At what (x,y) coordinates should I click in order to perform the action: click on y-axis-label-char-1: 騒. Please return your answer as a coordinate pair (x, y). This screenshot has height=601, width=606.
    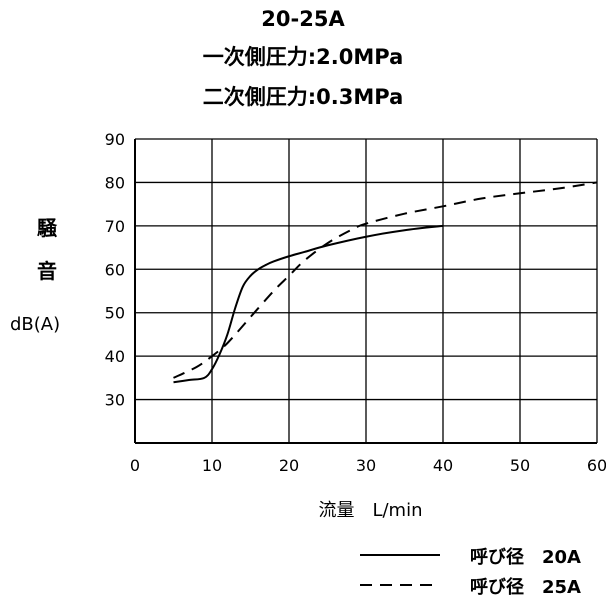
    Looking at the image, I should click on (47, 228).